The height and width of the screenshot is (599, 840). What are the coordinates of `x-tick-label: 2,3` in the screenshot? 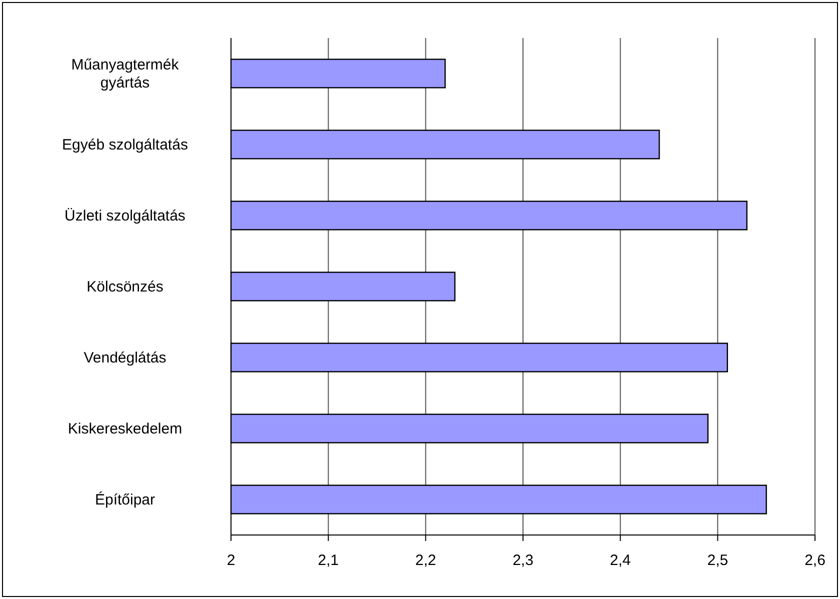 It's located at (523, 560).